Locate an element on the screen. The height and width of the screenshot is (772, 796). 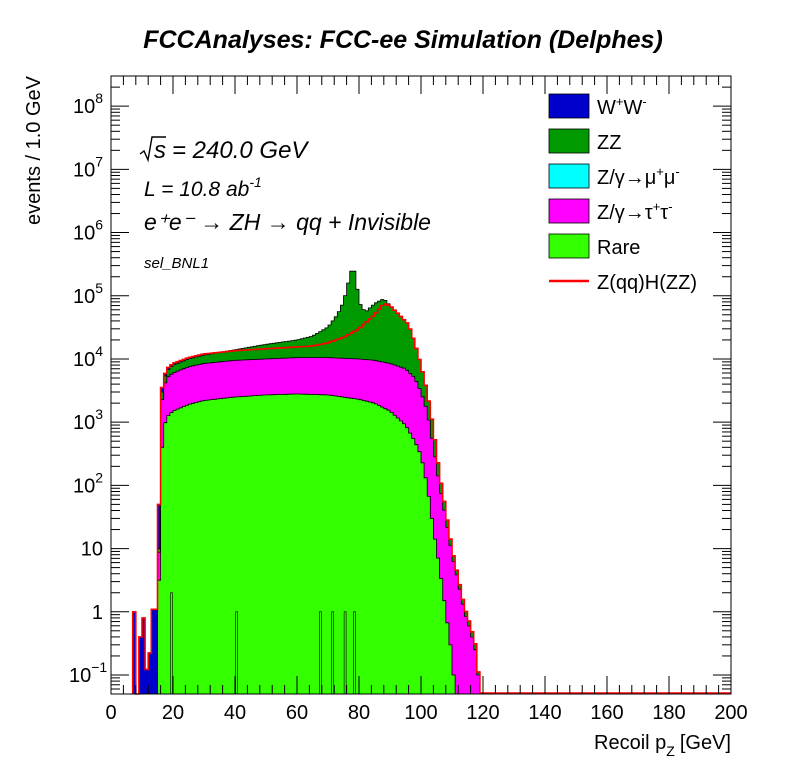
legend-text: ZZ is located at coordinates (609, 143).